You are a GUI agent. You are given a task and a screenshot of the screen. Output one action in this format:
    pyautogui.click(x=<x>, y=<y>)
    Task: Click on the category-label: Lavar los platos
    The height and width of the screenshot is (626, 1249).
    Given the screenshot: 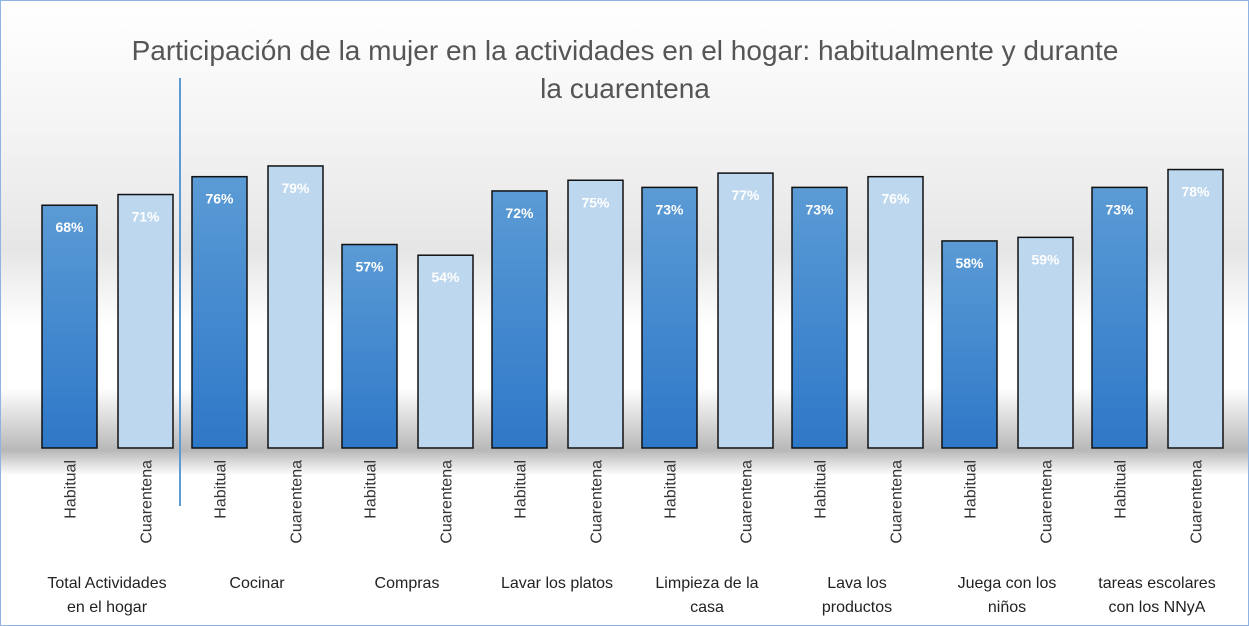 What is the action you would take?
    pyautogui.click(x=557, y=583)
    